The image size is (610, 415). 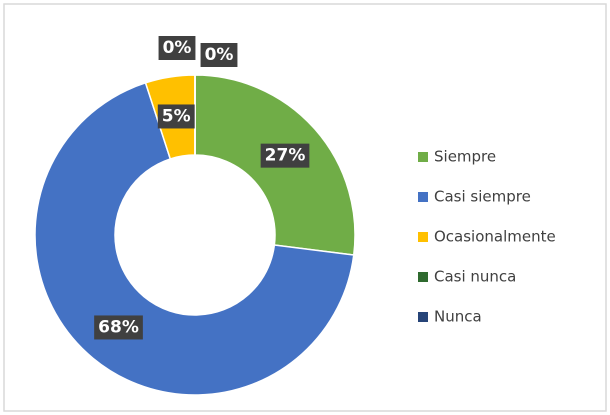 I want to click on data-label: 68%, so click(x=118, y=327).